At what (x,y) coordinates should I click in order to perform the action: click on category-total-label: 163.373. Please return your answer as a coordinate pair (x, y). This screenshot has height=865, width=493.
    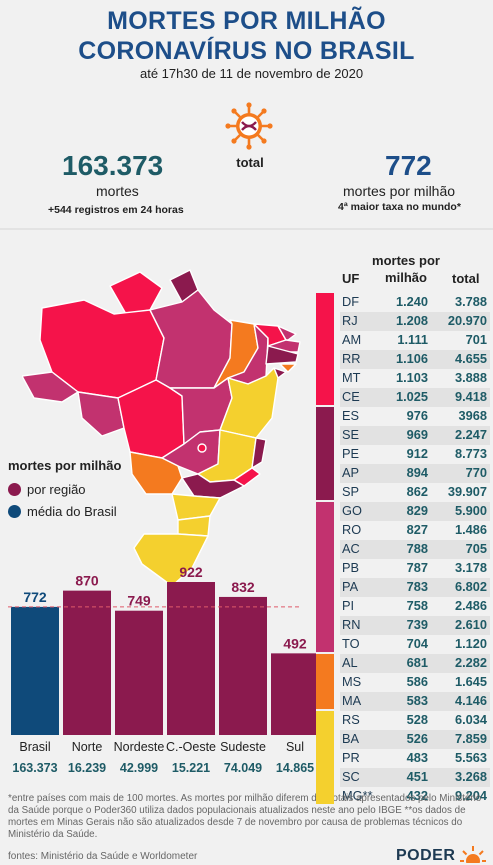
    Looking at the image, I should click on (34, 768).